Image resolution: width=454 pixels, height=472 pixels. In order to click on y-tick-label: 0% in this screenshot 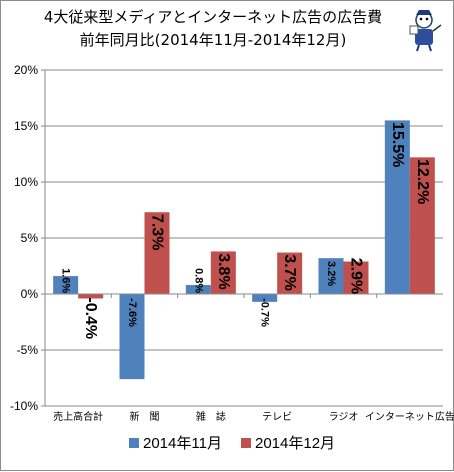, I will do `click(30, 294)`.